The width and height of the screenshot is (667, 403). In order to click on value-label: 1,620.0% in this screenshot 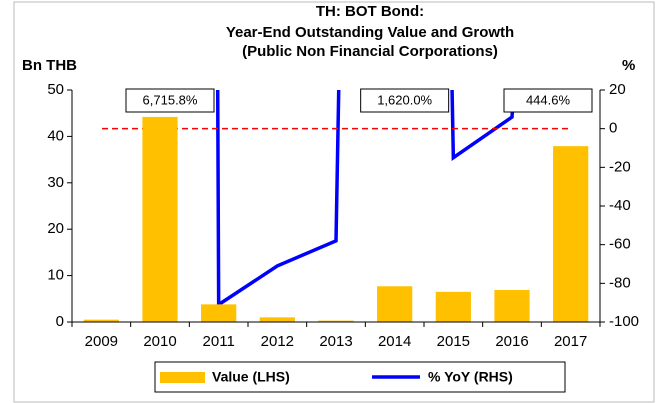, I will do `click(404, 99)`.